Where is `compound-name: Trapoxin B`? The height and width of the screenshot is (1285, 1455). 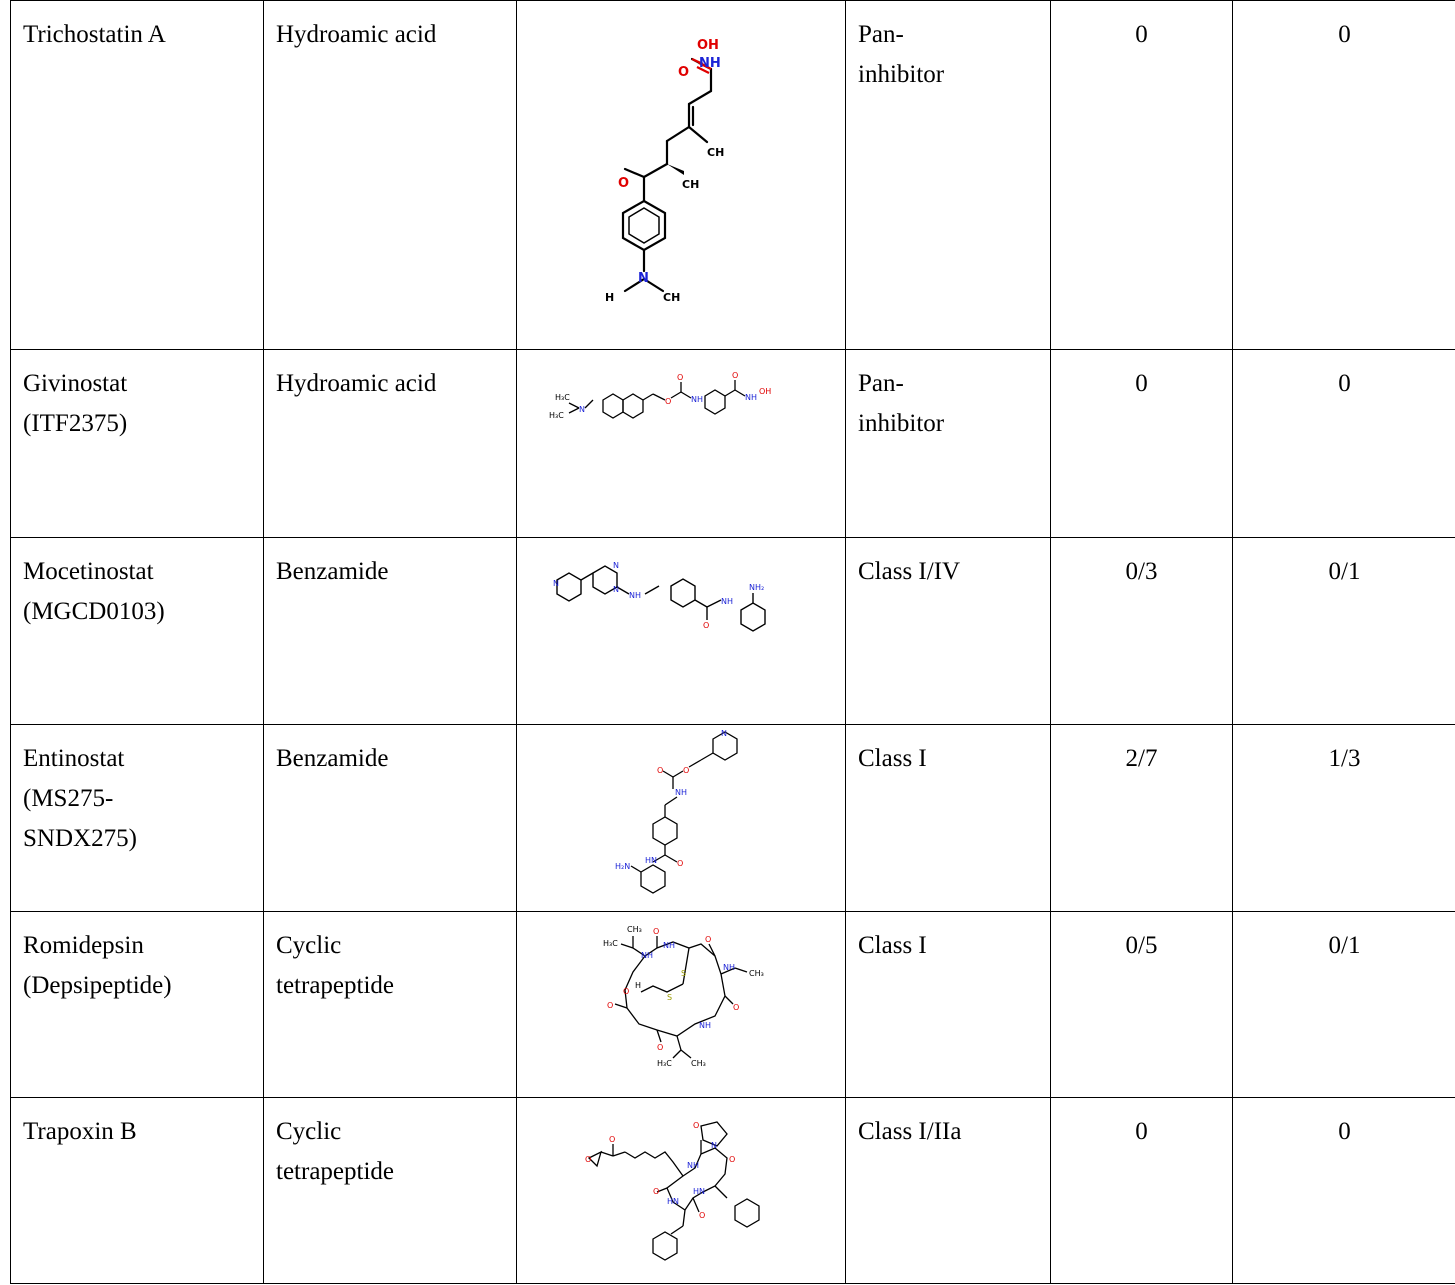 compound-name: Trapoxin B is located at coordinates (80, 1131).